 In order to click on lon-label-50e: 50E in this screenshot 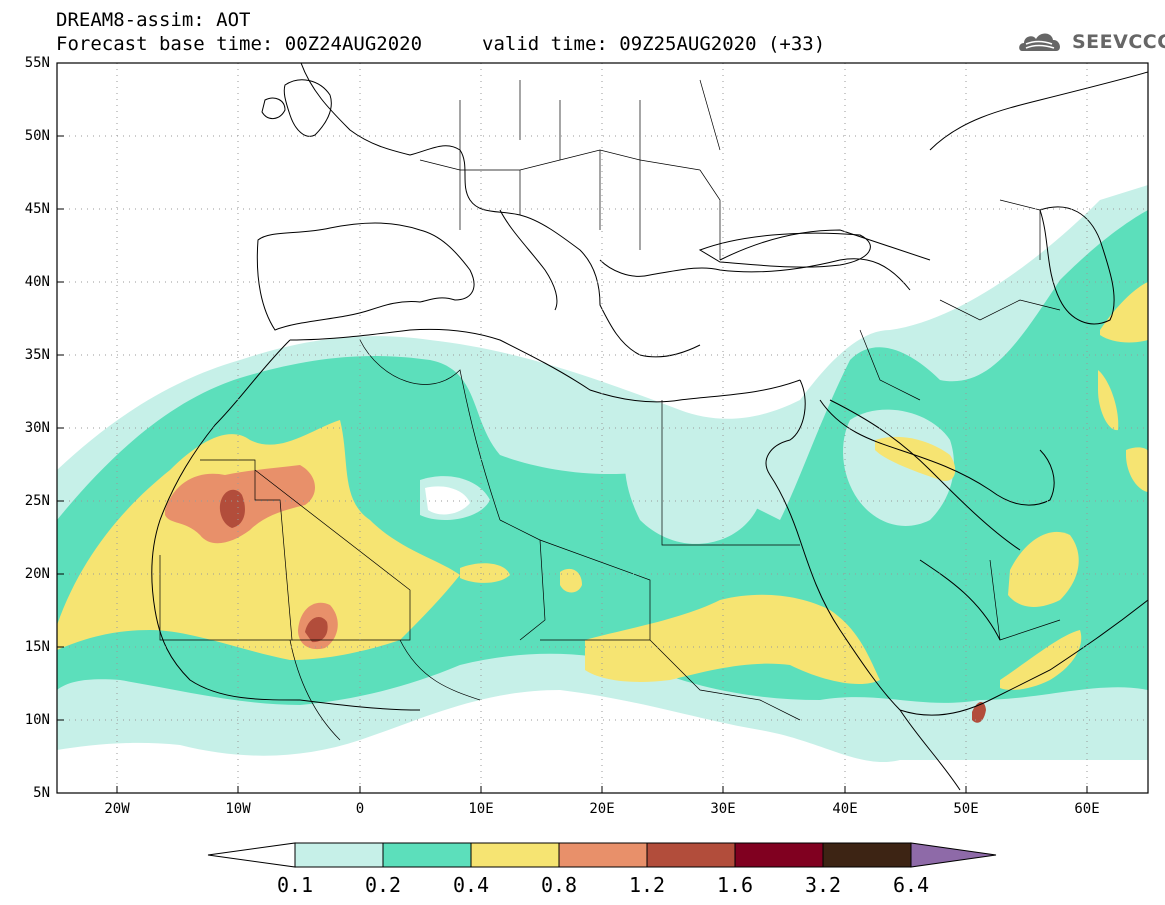, I will do `click(966, 809)`.